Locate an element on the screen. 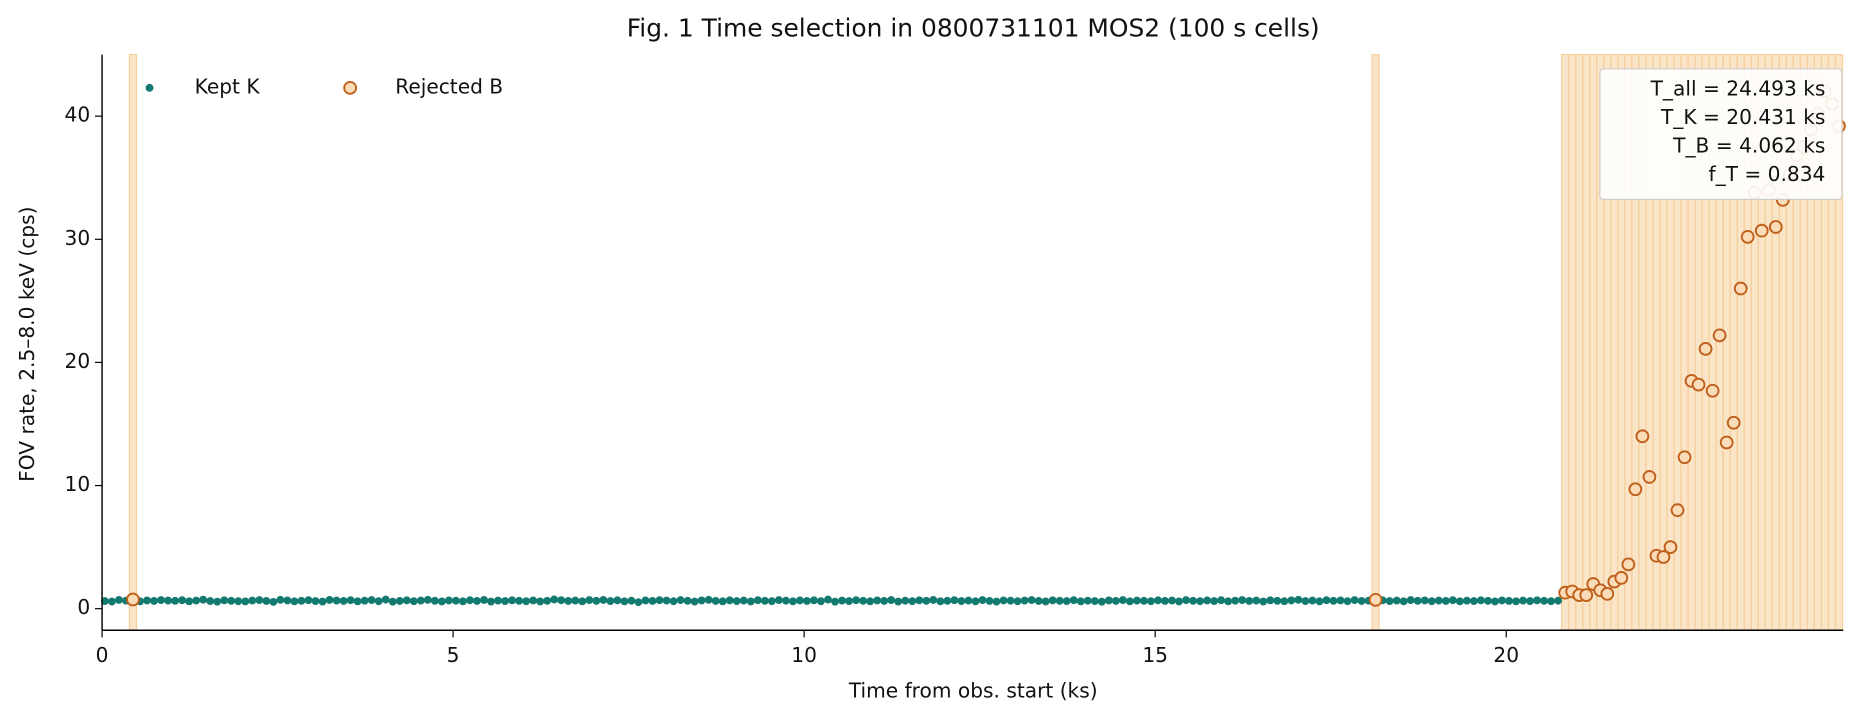  annotation-text: T_all = 24.493 ks is located at coordinates (1738, 89).